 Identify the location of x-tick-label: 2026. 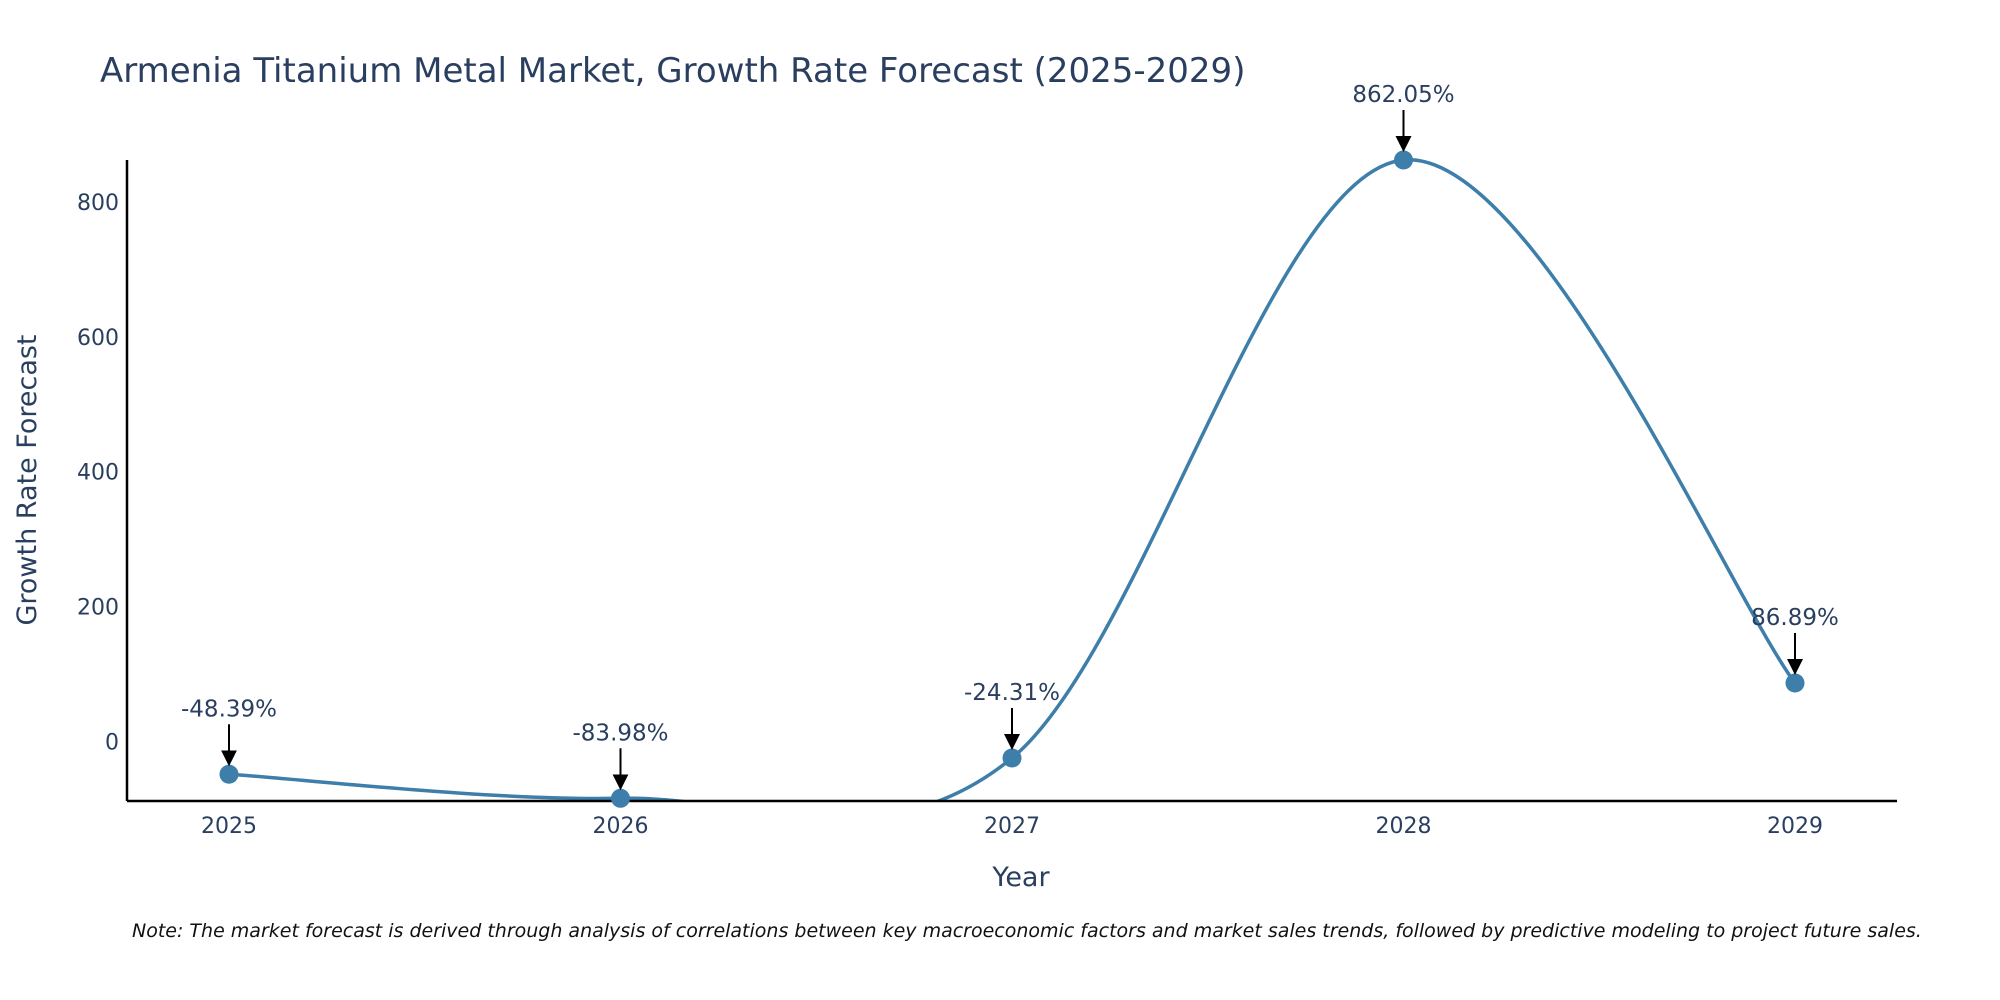
(621, 826).